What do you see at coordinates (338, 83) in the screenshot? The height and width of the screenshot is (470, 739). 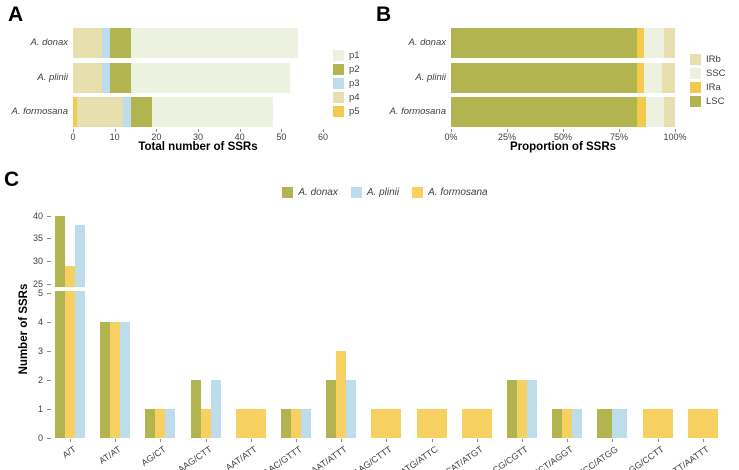 I see `legend-swatch-p3` at bounding box center [338, 83].